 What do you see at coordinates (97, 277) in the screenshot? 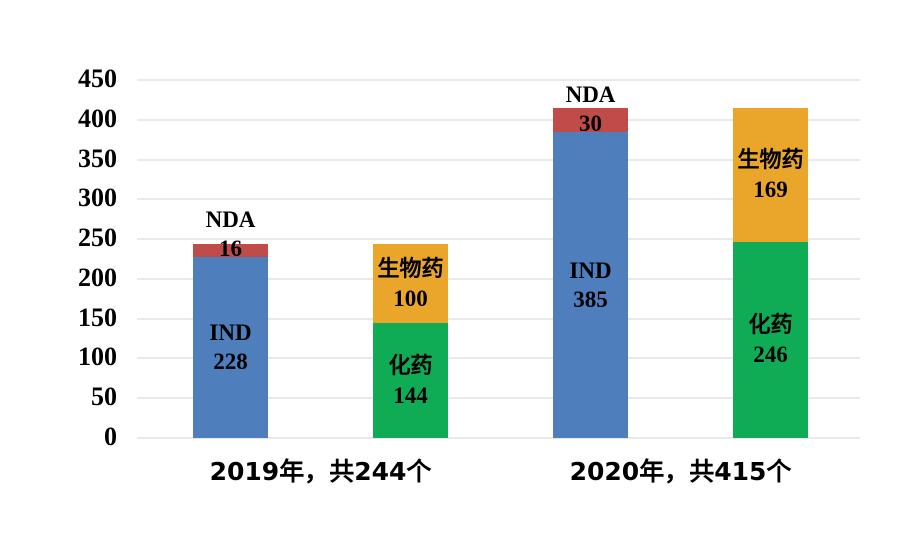
I see `y-axis-tick-label: 200` at bounding box center [97, 277].